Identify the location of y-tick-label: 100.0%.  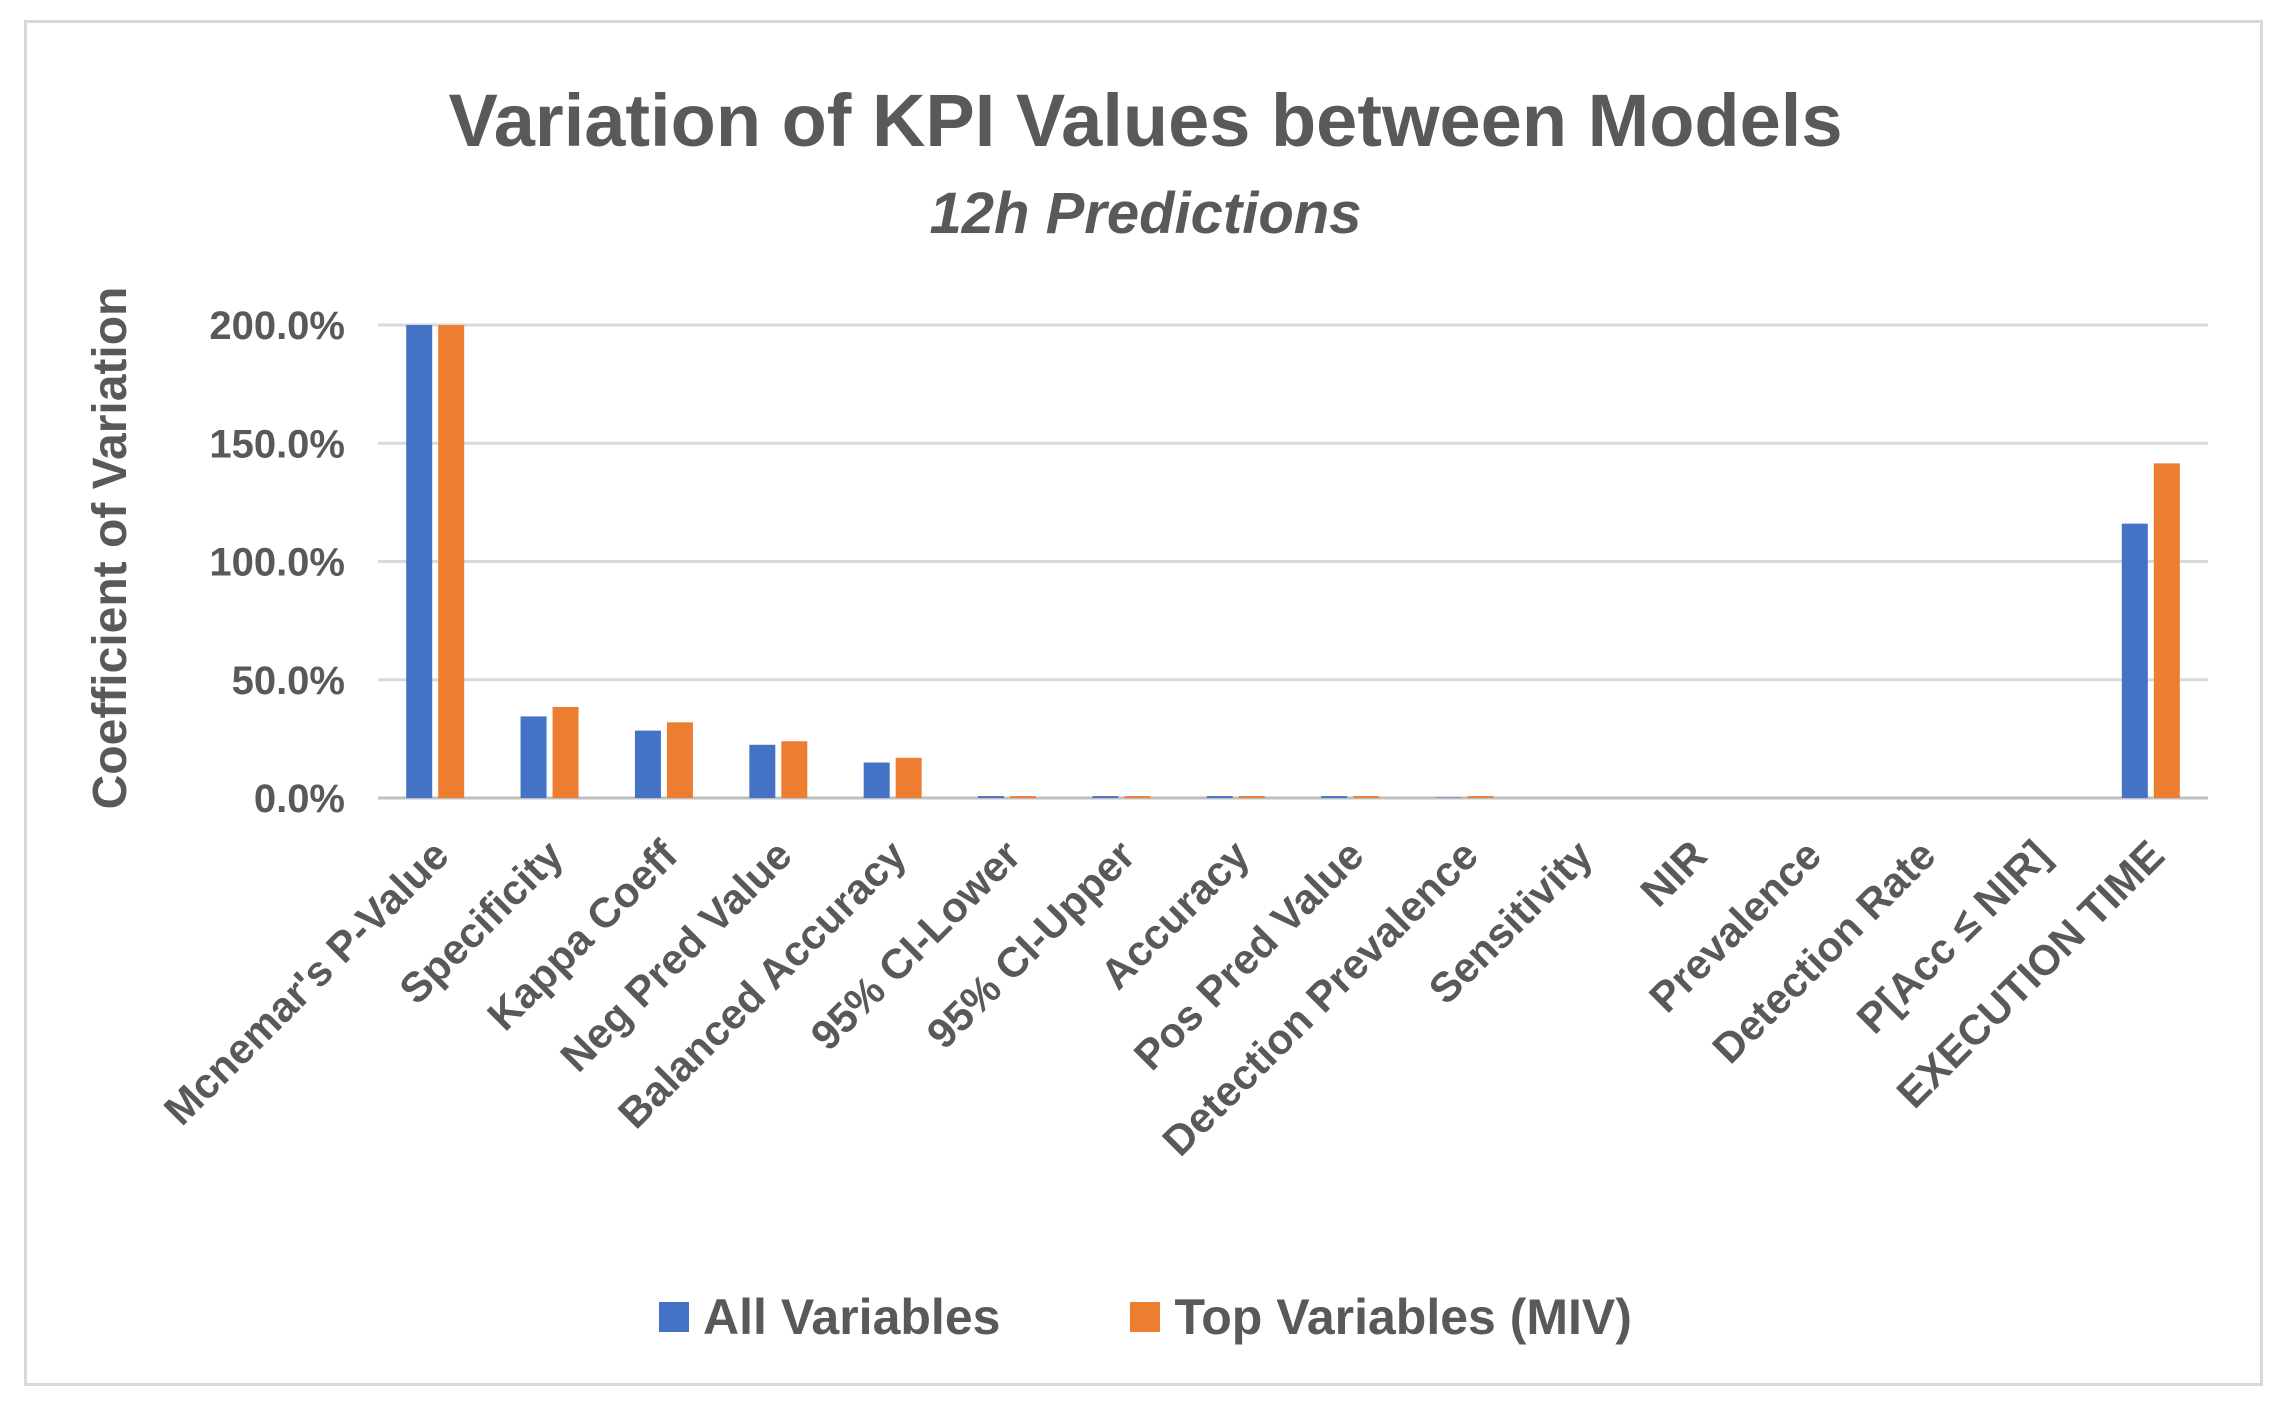
(277, 563).